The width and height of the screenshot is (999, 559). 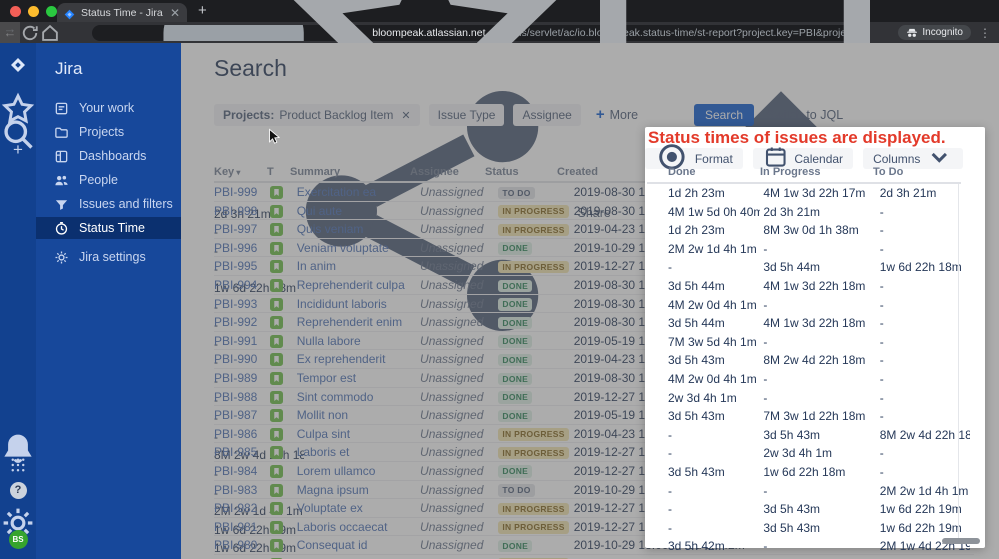 What do you see at coordinates (61, 156) in the screenshot?
I see `dashboard-icon` at bounding box center [61, 156].